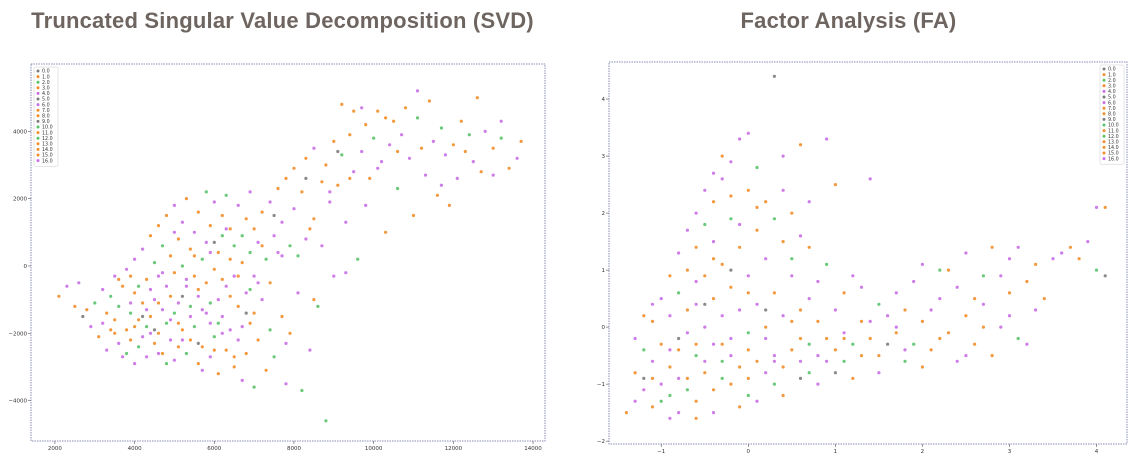 The height and width of the screenshot is (468, 1131). I want to click on fa-ytick-label: 1, so click(604, 271).